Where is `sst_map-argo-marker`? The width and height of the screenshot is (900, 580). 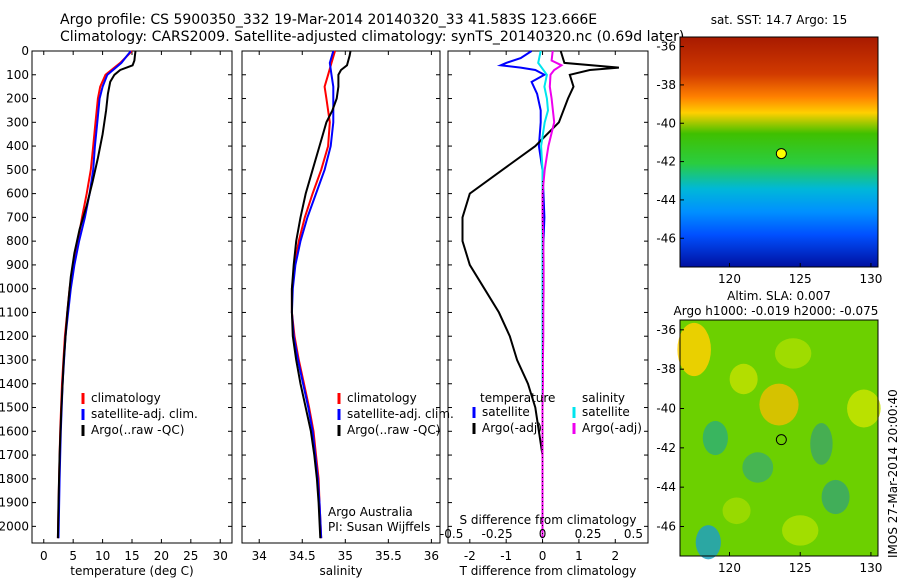
sst_map-argo-marker is located at coordinates (781, 154).